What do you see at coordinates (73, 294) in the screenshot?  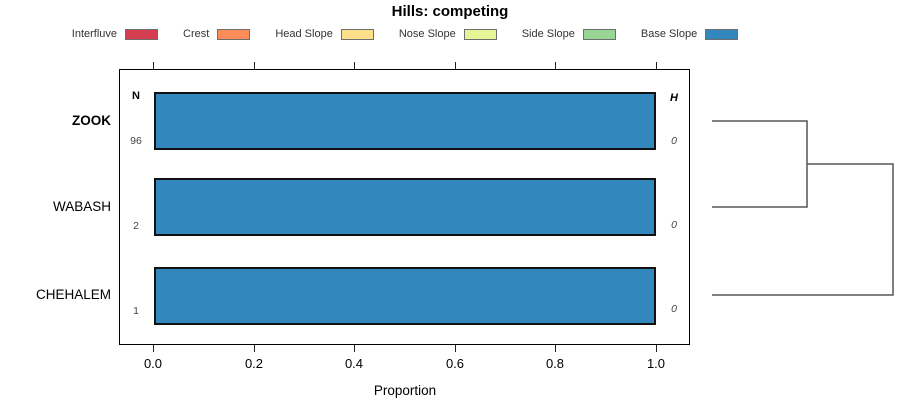 I see `category-label-chehalem: CHEHALEM` at bounding box center [73, 294].